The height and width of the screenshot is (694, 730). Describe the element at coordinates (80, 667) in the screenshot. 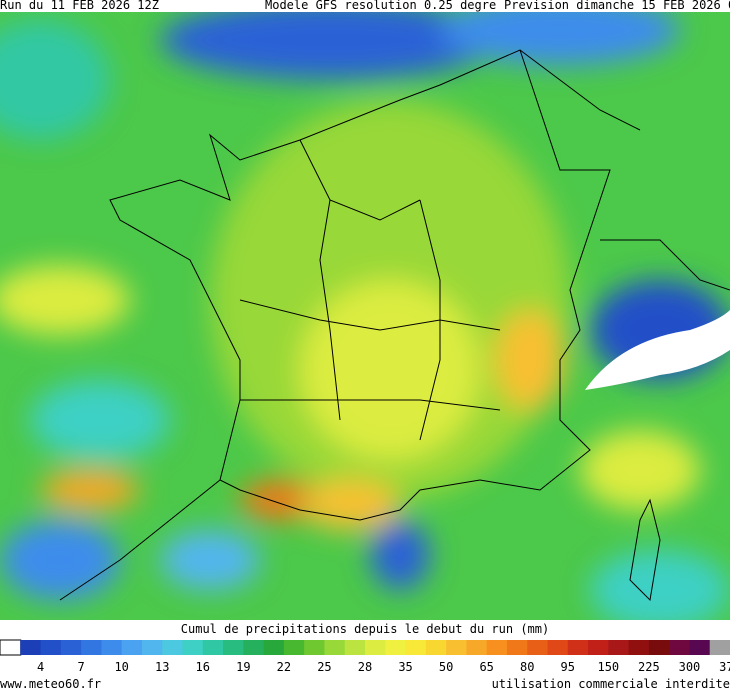

I see `legend-label: 7` at that location.